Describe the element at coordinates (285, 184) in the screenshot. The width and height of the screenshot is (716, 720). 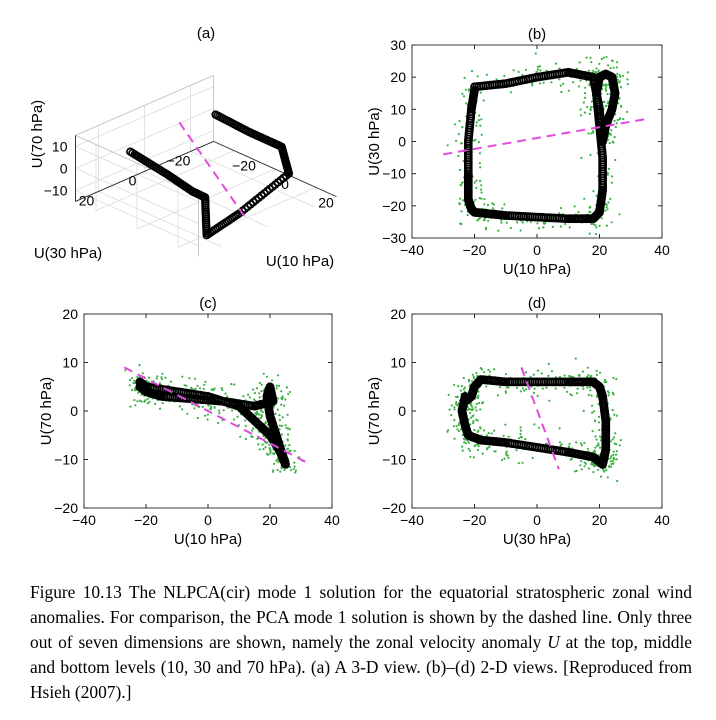
I see `x-tick-label: 0` at that location.